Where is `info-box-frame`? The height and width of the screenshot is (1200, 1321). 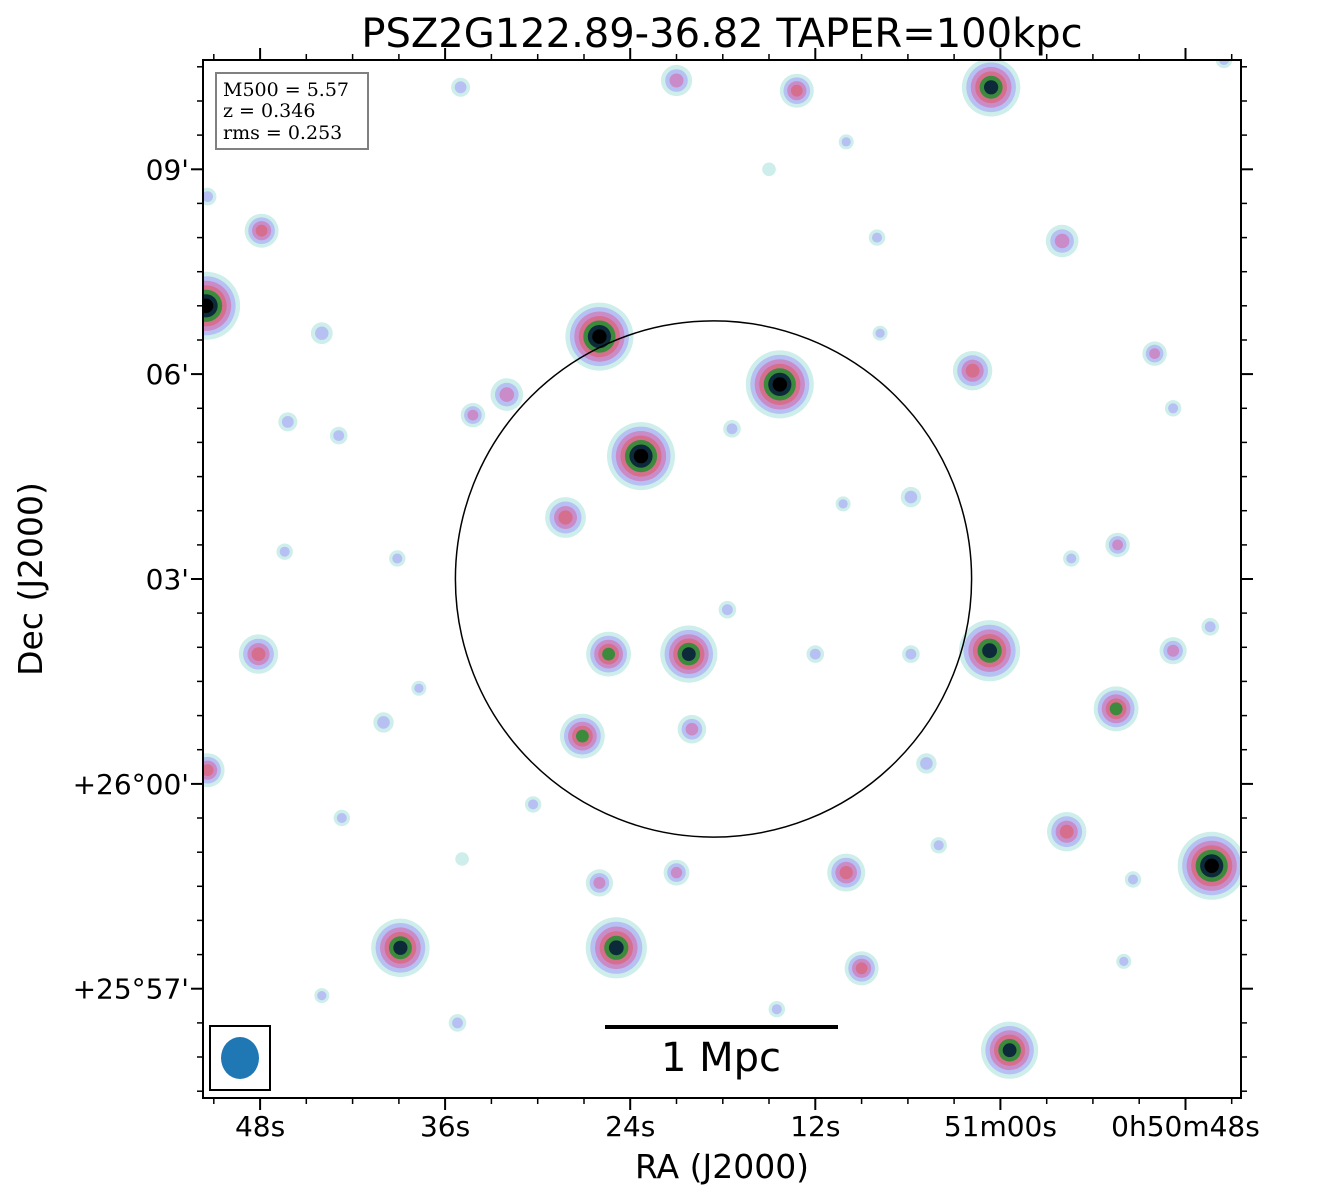
info-box-frame is located at coordinates (292, 111).